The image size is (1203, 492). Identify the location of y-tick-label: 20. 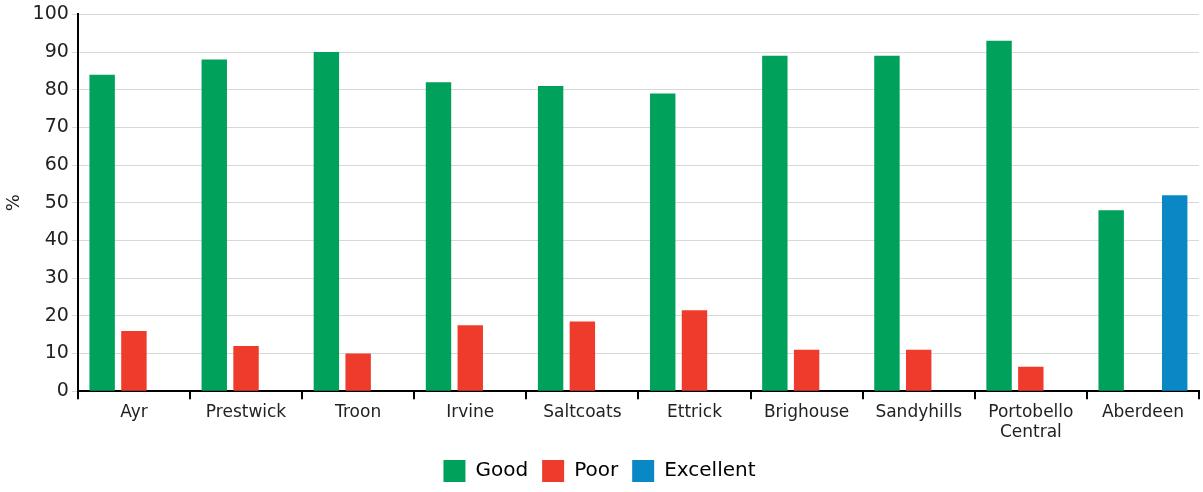
(56, 313).